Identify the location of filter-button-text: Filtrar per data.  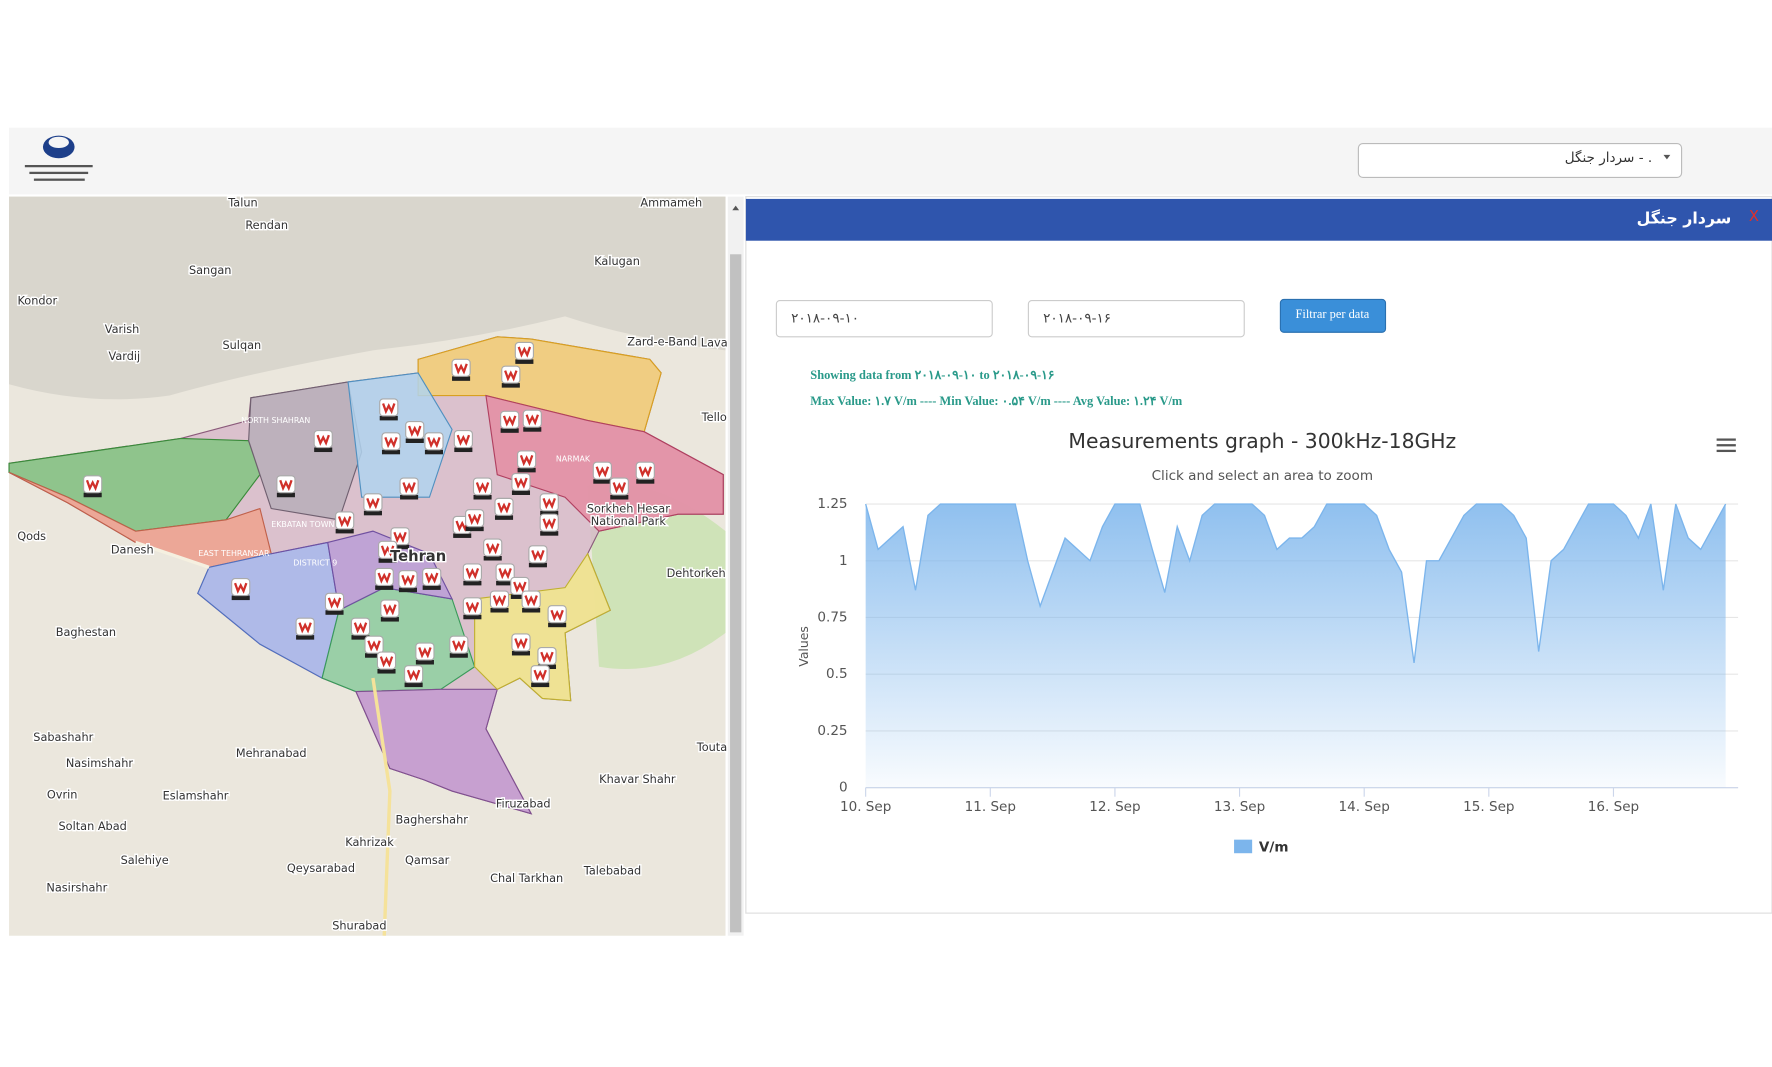
(1332, 314).